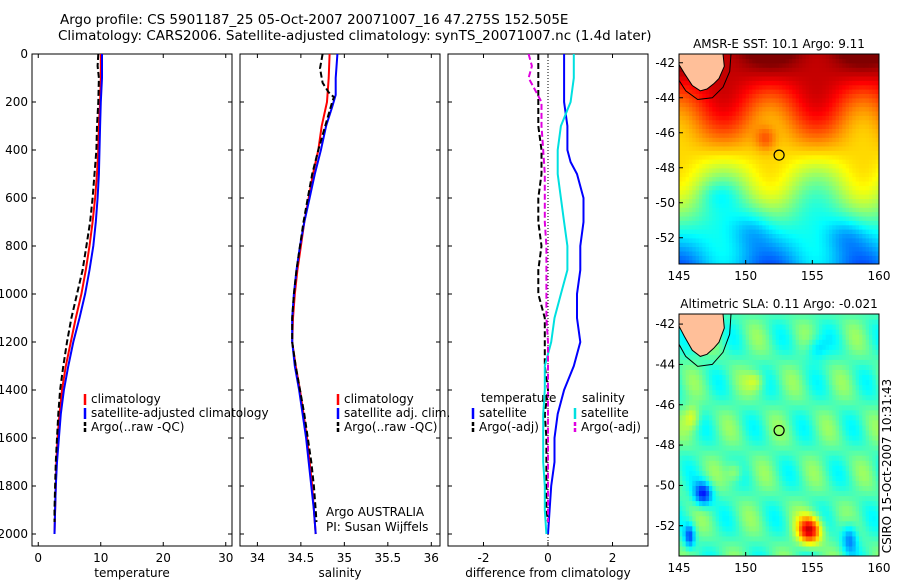 The width and height of the screenshot is (900, 580). I want to click on annotation-line: Argo AUSTRALIA, so click(375, 512).